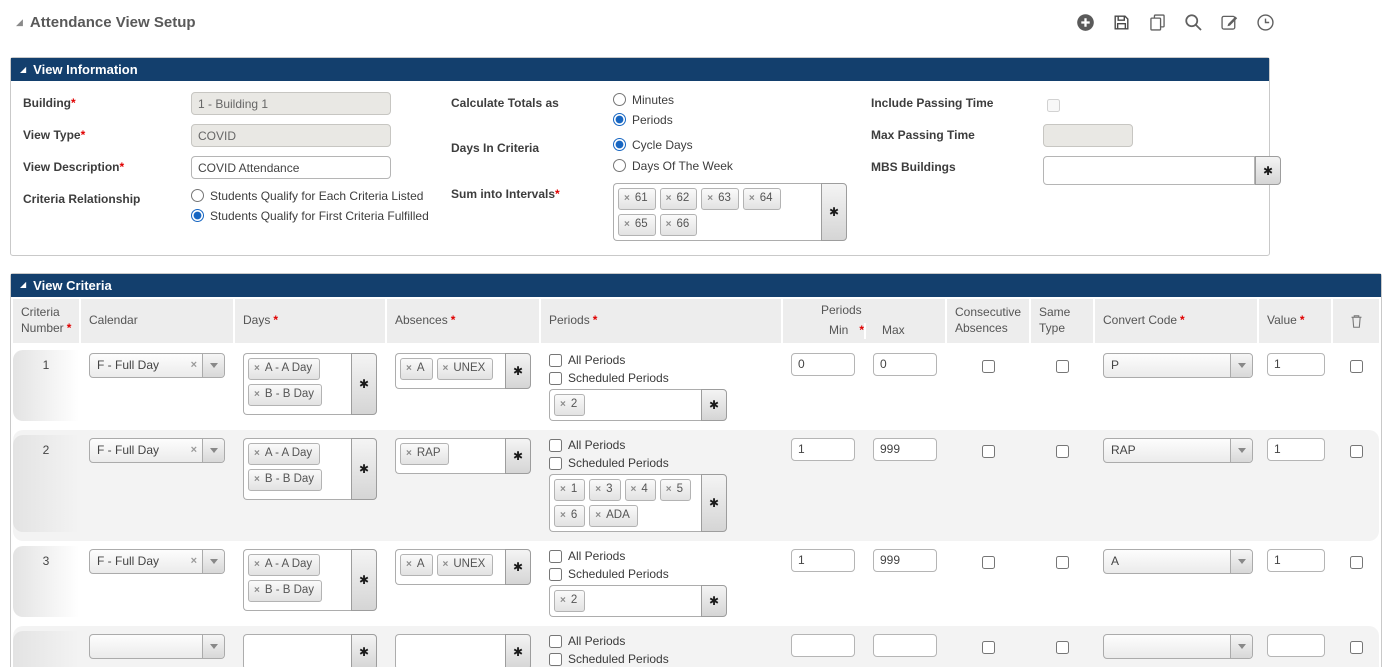  I want to click on tag-chip: × 4, so click(640, 489).